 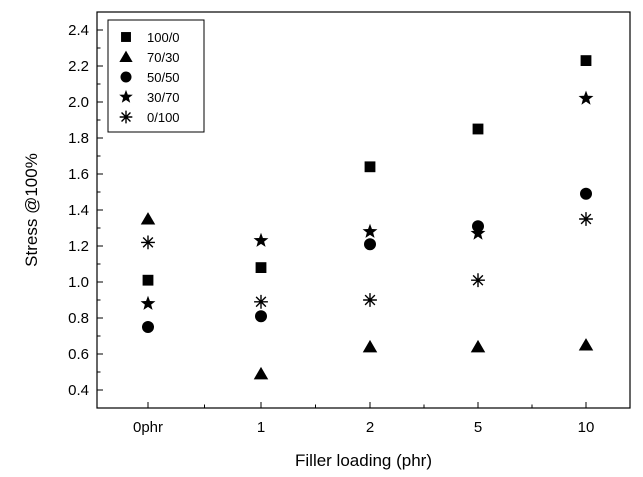 I want to click on y-tick-label: 2.2, so click(x=78, y=66).